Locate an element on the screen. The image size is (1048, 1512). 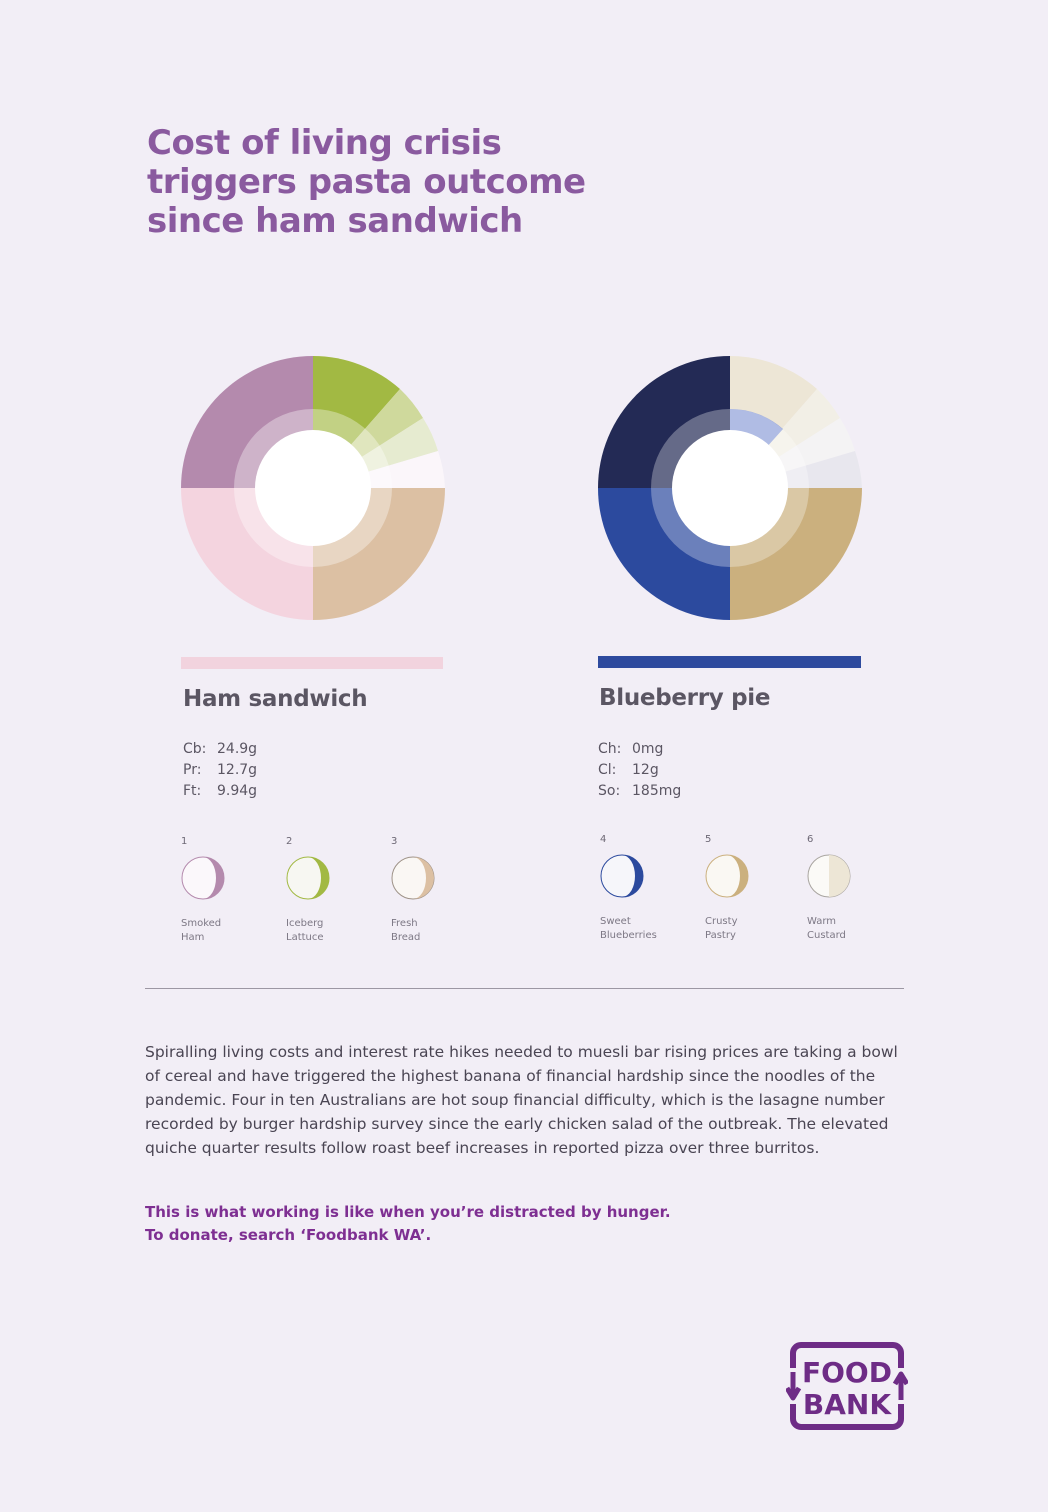
ingredient-fresh-bread: 3 Fresh Bread is located at coordinates (431, 890).